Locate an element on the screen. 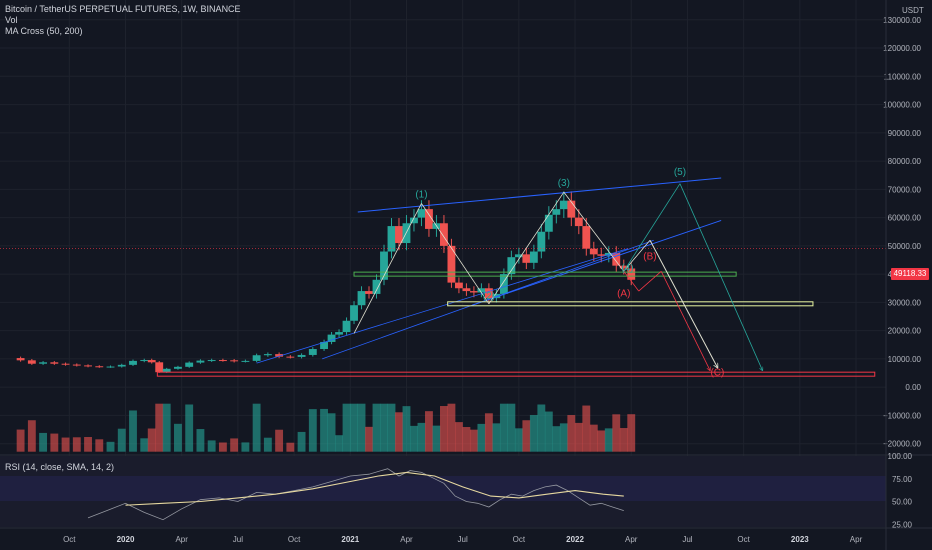 This screenshot has height=550, width=932. current-price-tag: 49118.33 is located at coordinates (910, 274).